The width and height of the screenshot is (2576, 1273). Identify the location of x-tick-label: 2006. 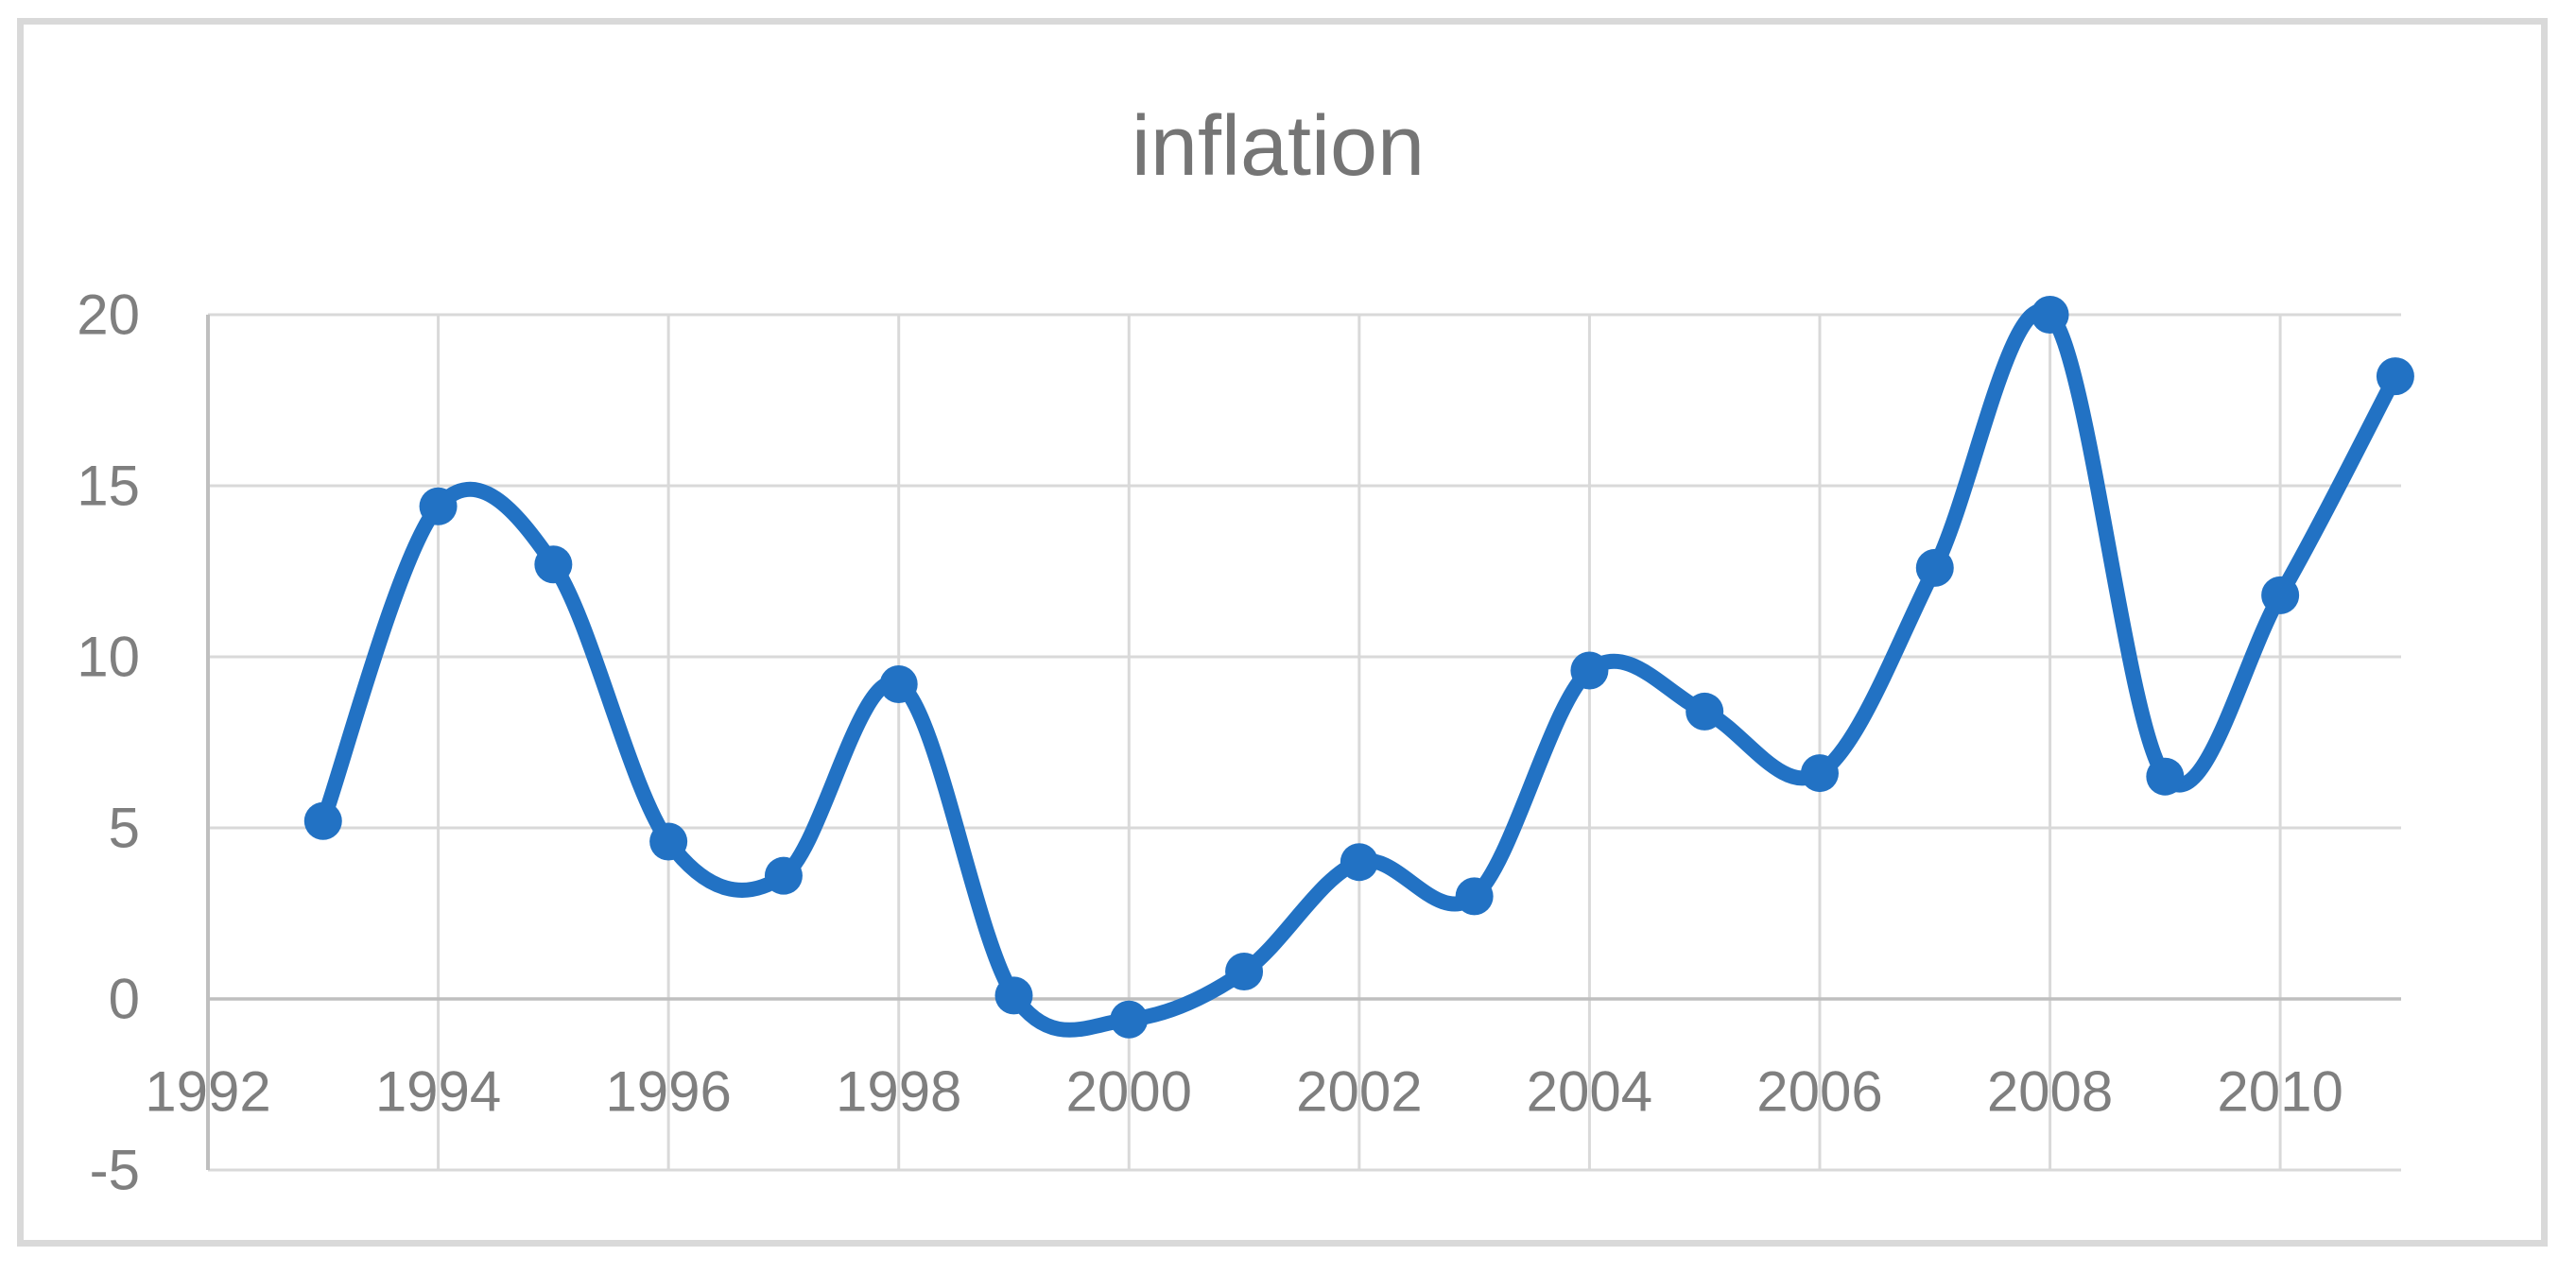
(1819, 1092).